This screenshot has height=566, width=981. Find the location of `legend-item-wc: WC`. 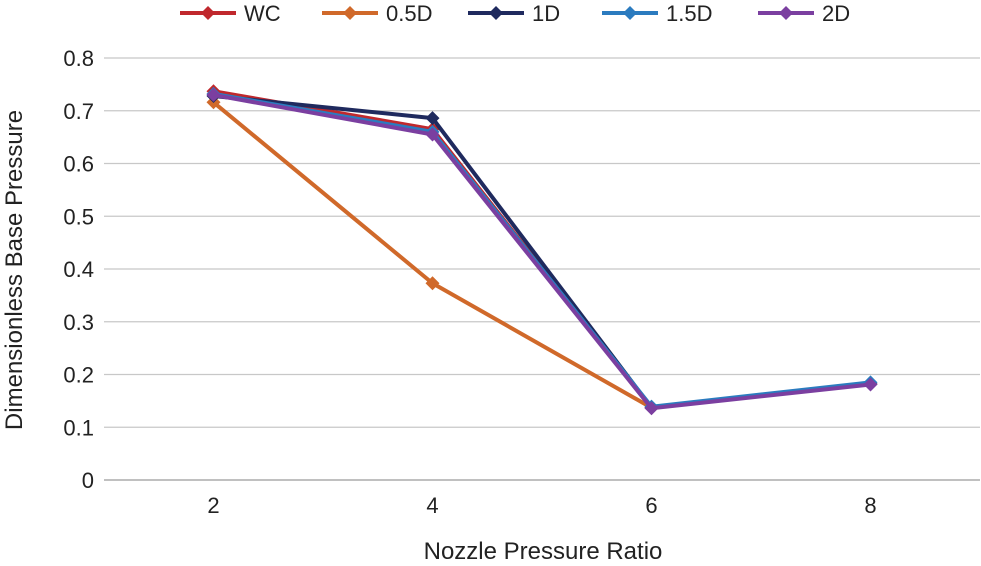

legend-item-wc: WC is located at coordinates (230, 13).